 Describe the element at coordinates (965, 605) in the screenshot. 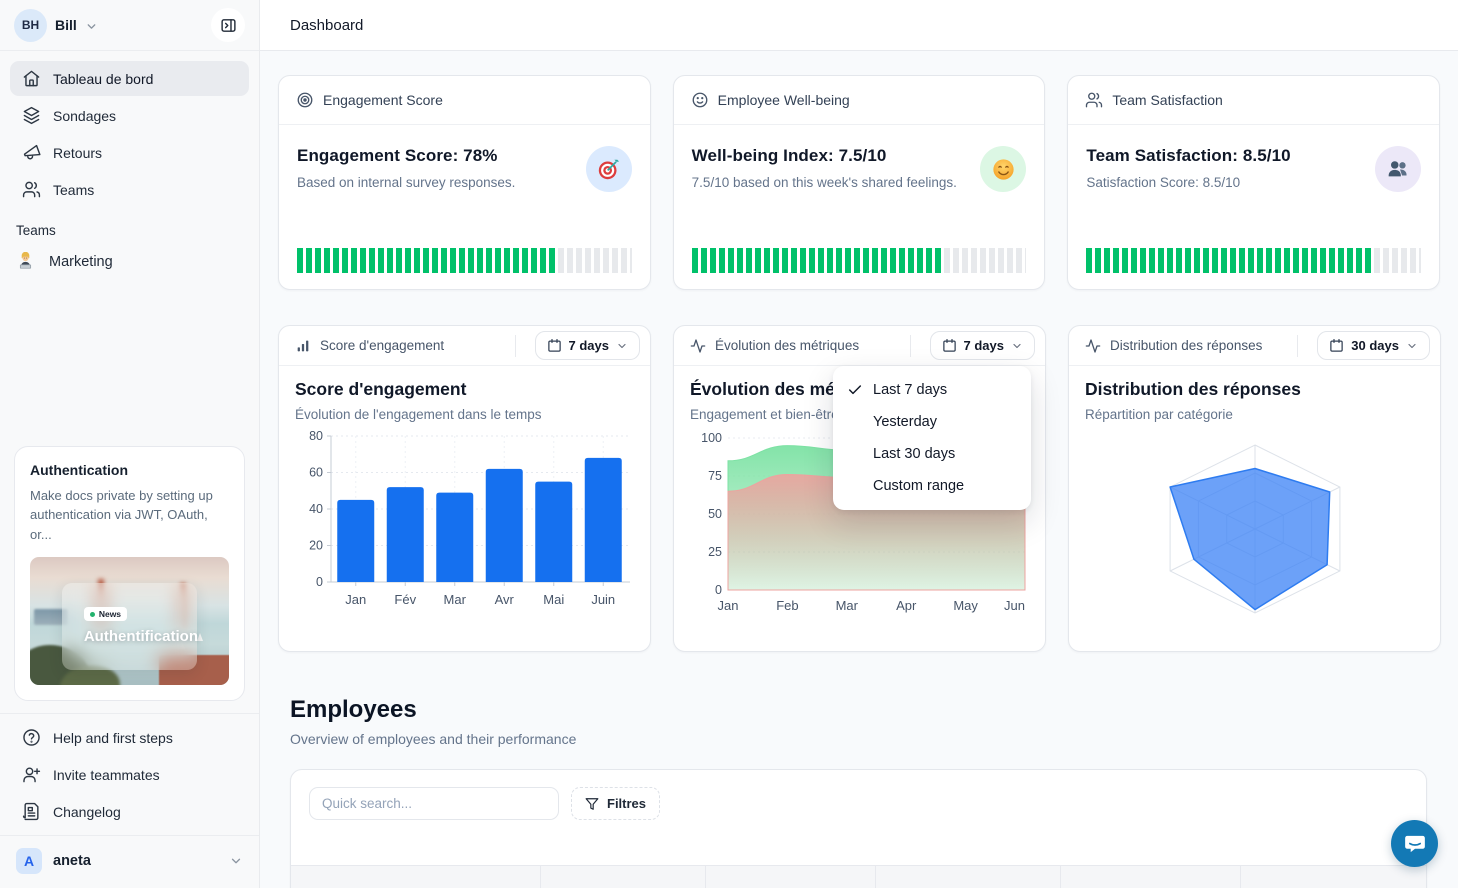

I see `svg-text: May` at that location.